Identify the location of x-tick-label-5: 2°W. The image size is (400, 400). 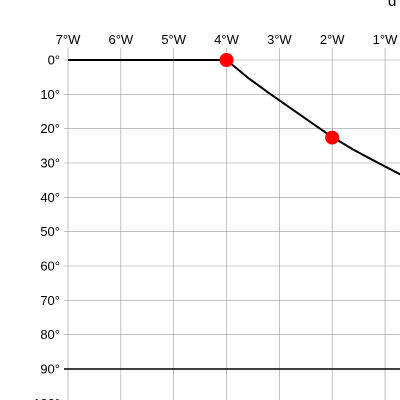
(332, 39).